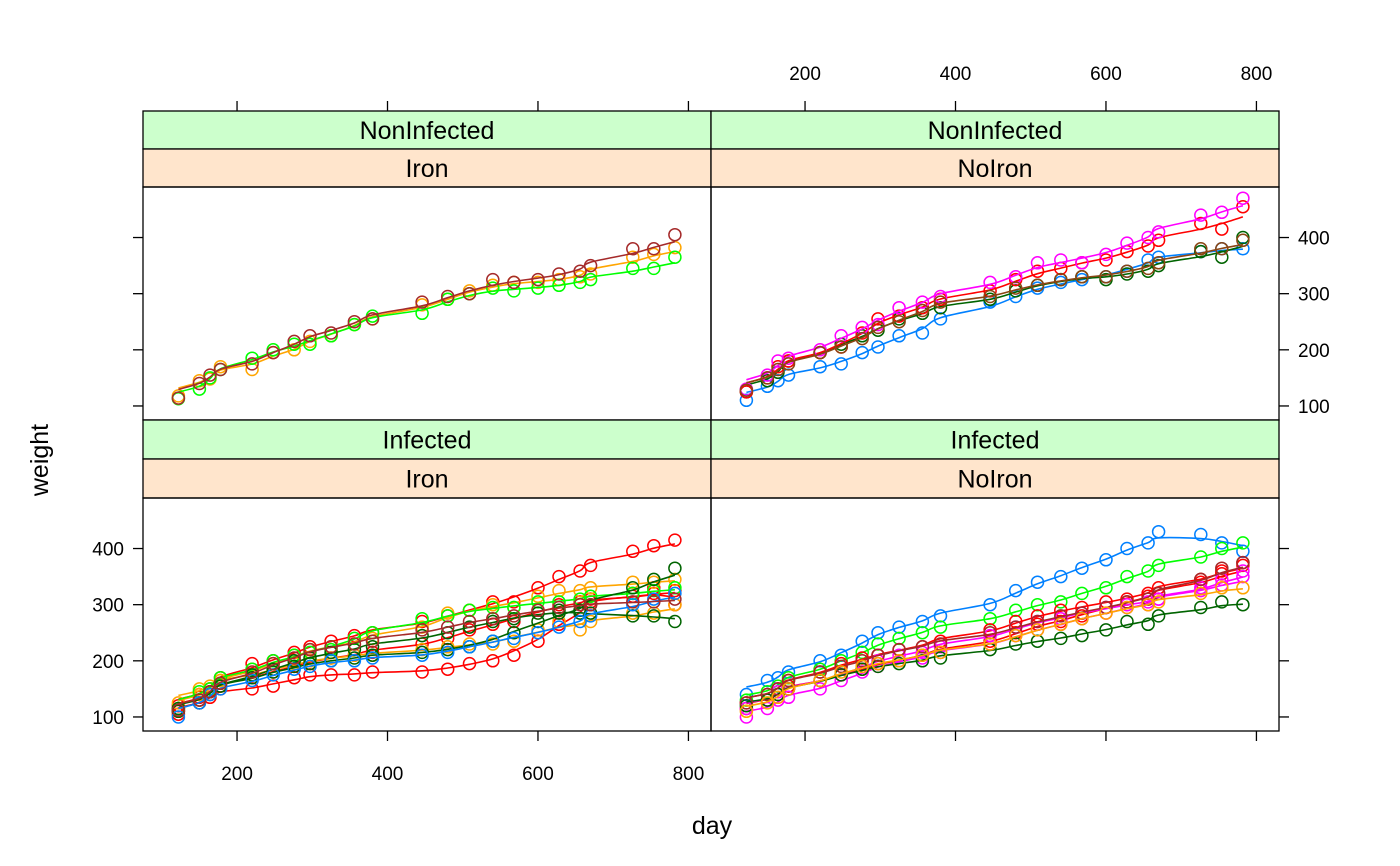  I want to click on strip-top, so click(995, 130).